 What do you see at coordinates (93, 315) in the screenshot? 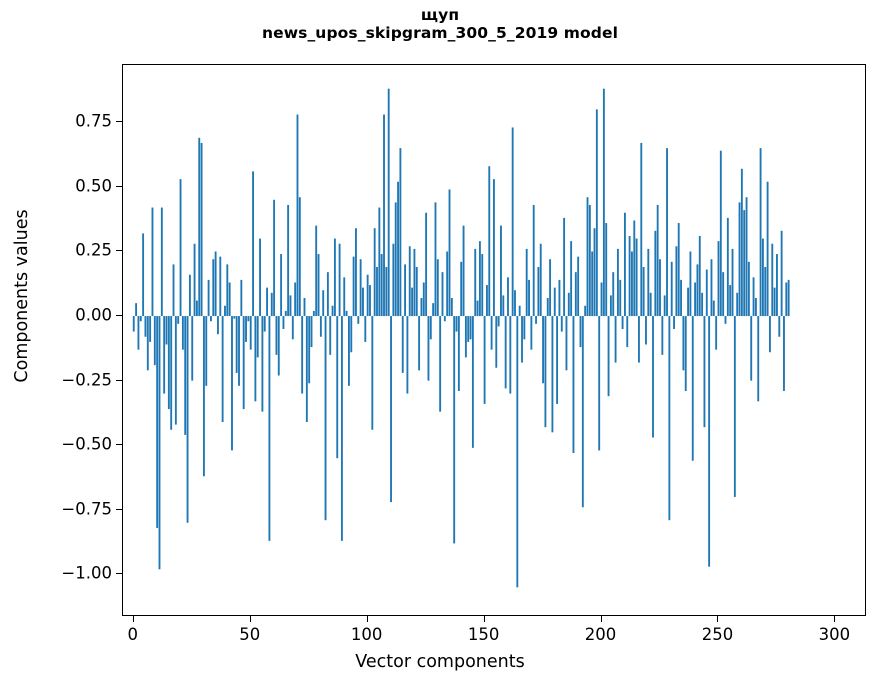
I see `y-tick-label: 0.00` at bounding box center [93, 315].